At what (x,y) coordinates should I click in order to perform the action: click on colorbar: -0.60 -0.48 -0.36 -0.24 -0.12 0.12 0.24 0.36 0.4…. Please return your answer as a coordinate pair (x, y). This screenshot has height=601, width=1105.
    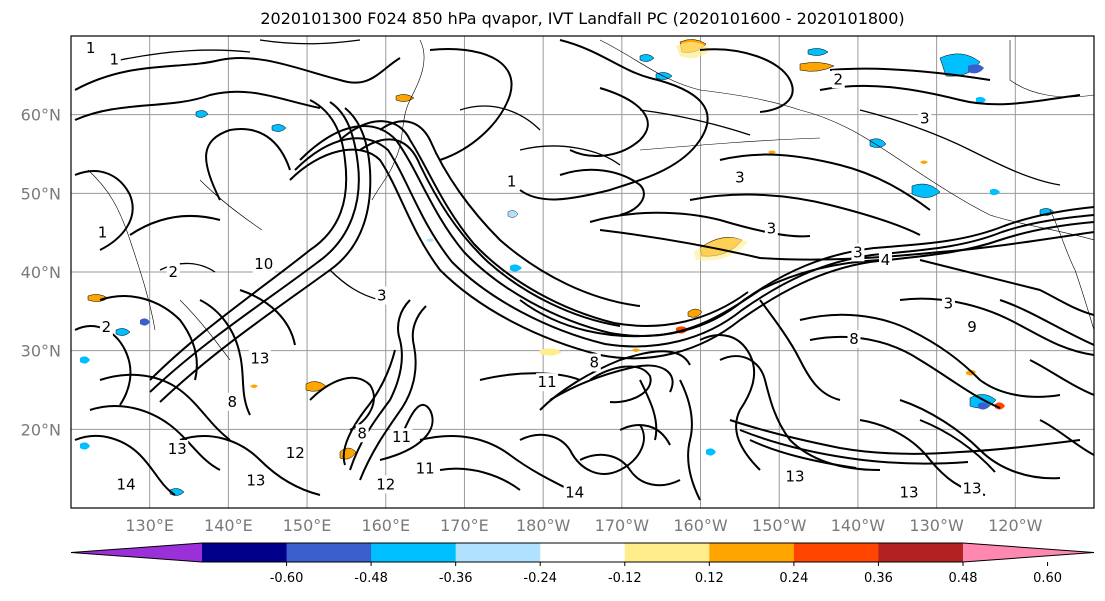
    Looking at the image, I should click on (582, 564).